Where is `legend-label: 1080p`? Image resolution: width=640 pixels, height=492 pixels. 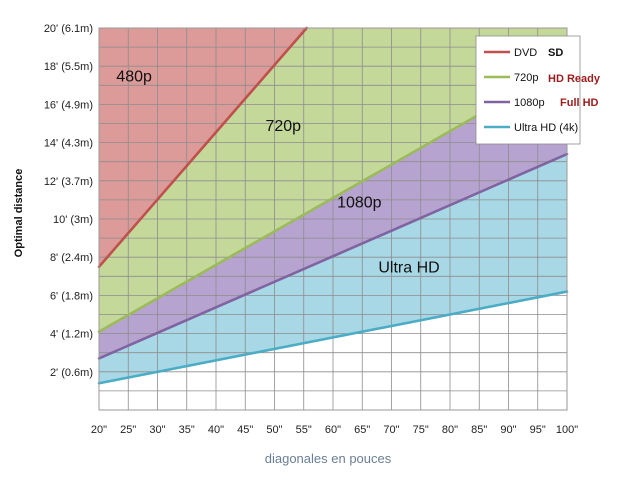 legend-label: 1080p is located at coordinates (529, 103).